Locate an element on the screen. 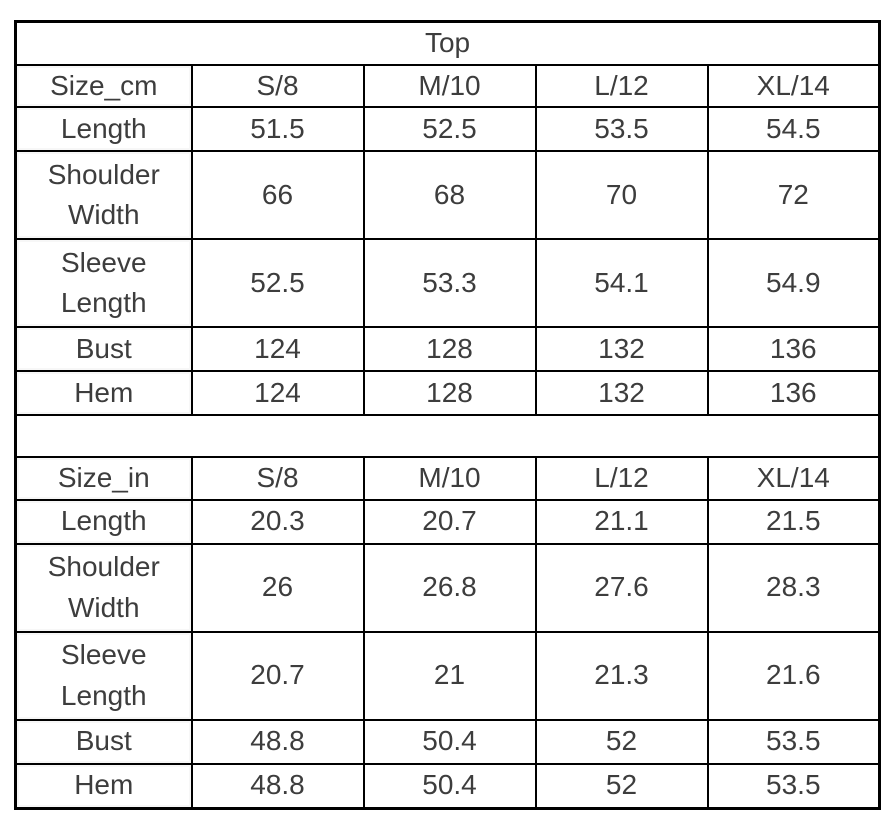 This screenshot has width=892, height=816. value-cell: 21.5 is located at coordinates (793, 521).